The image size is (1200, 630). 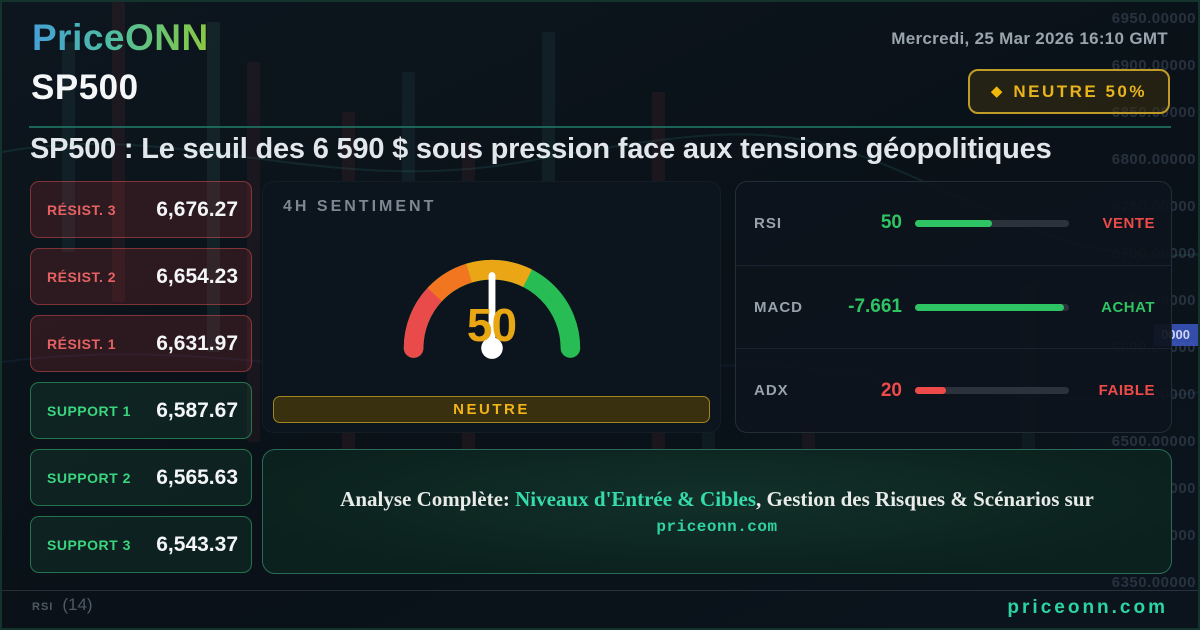 I want to click on sentiment-panel-title: 4H SENTIMENT, so click(x=360, y=206).